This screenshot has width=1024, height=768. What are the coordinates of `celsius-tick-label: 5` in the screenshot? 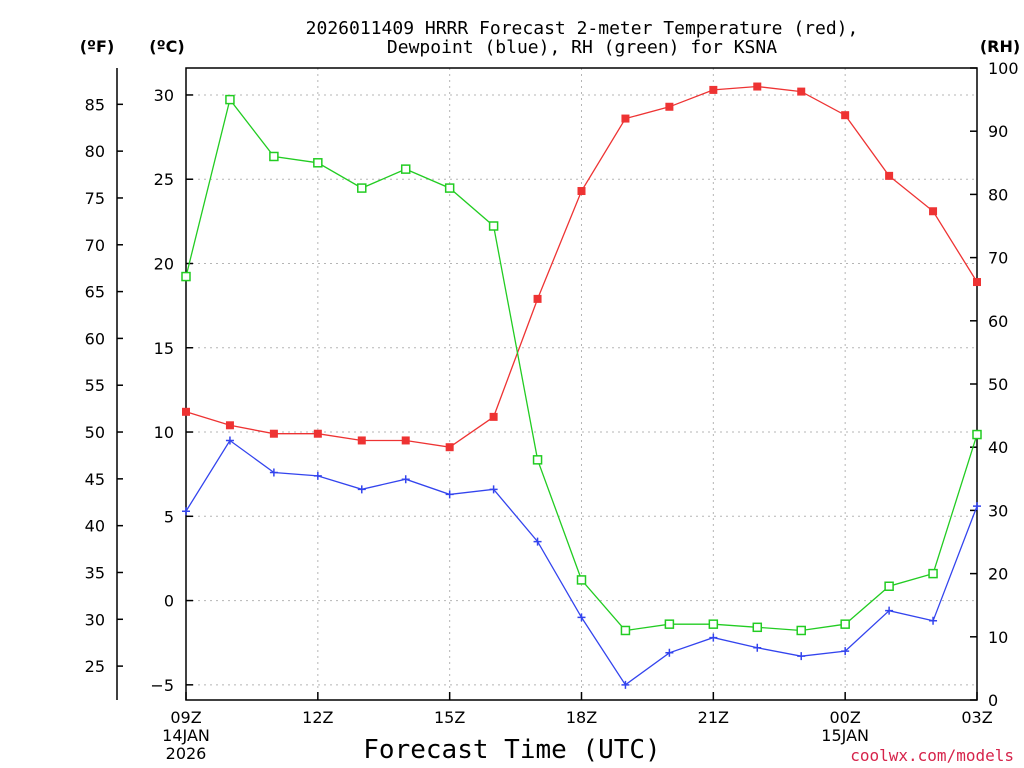 It's located at (169, 516).